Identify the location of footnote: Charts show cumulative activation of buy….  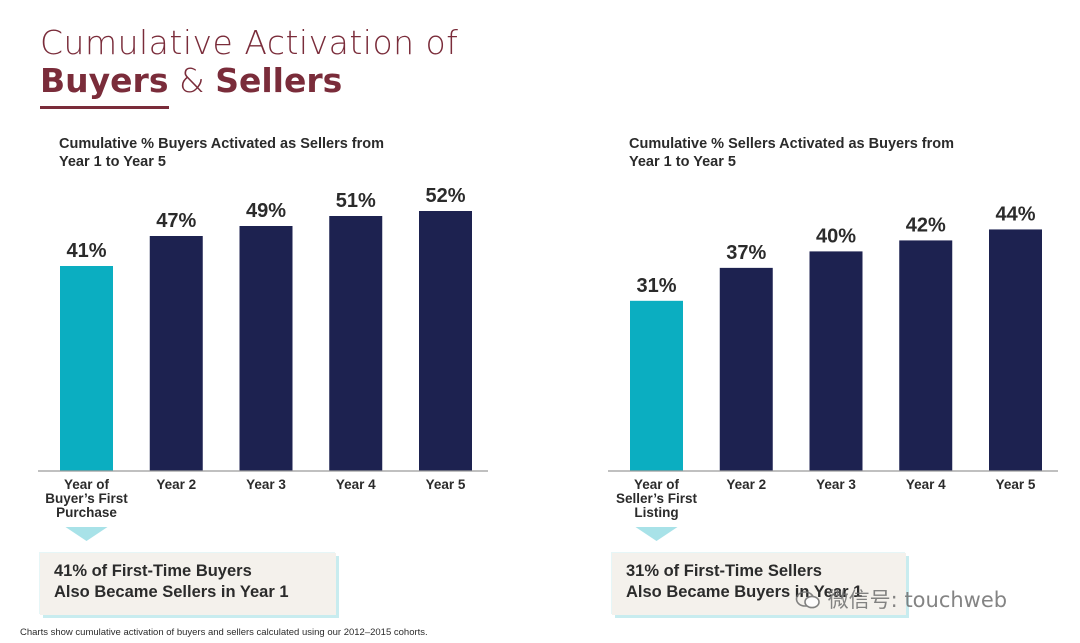
(224, 632).